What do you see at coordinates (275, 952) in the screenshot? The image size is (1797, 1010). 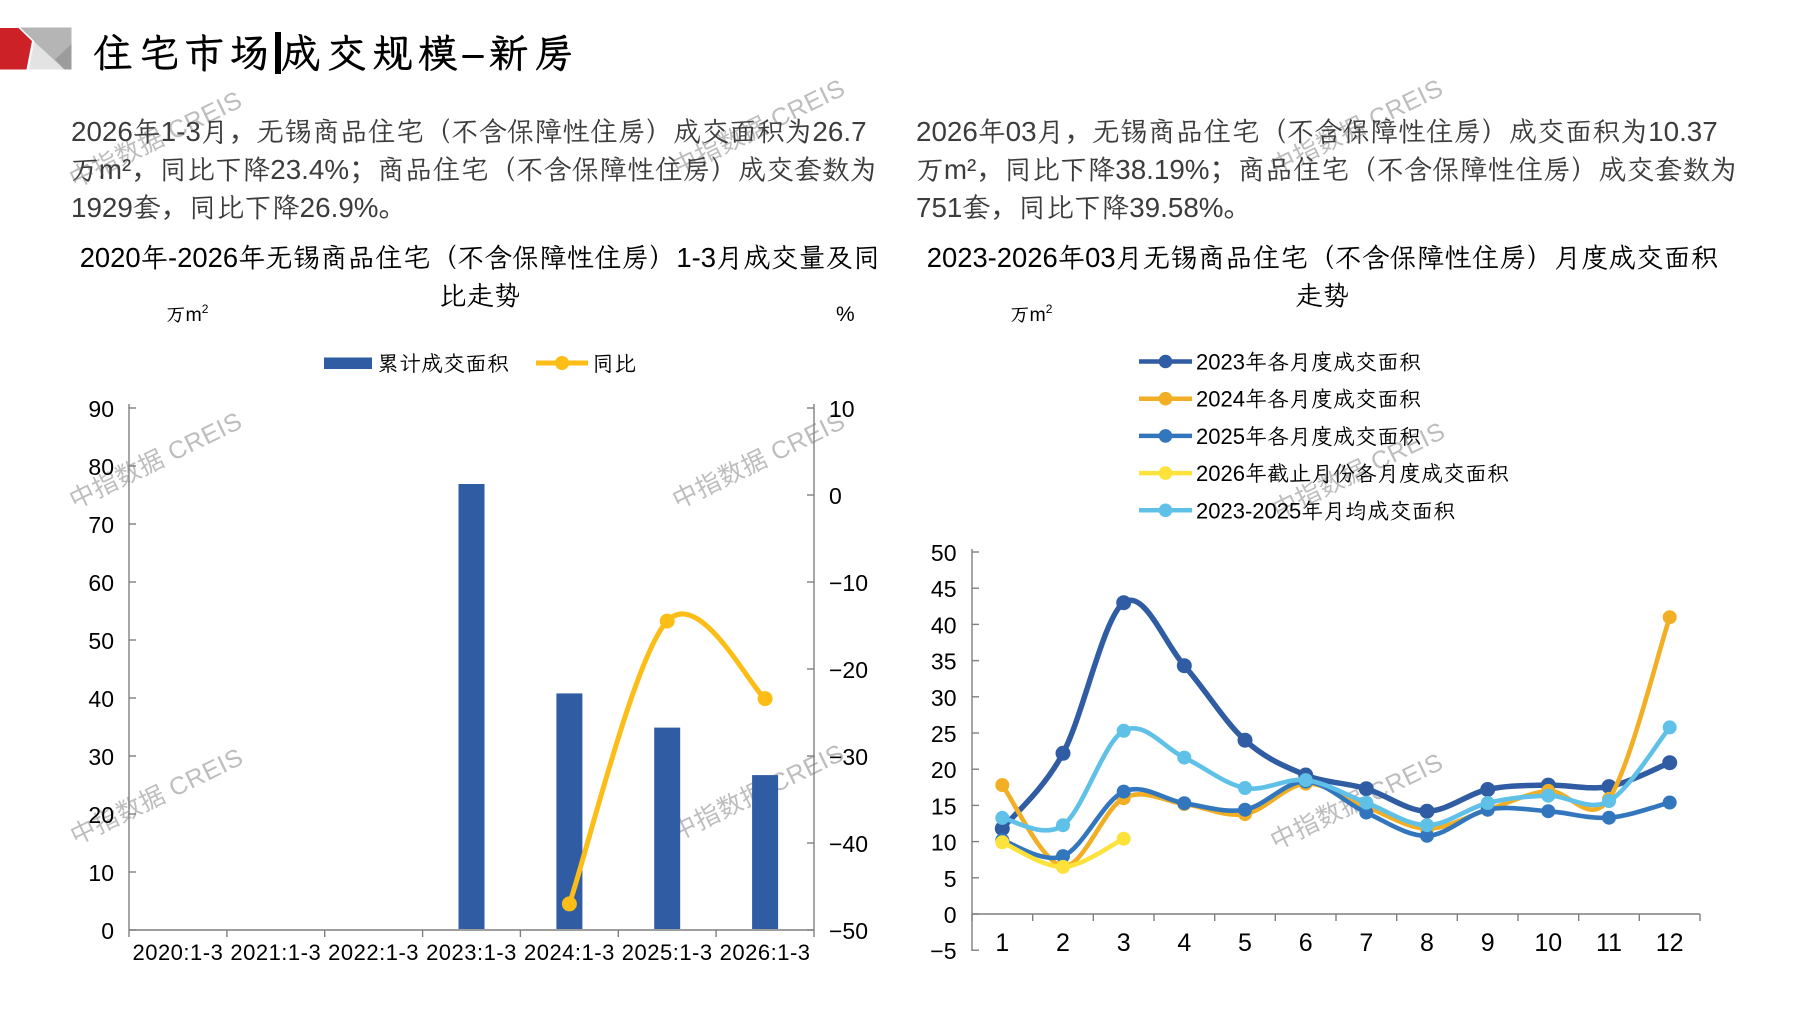 I see `svg-text: 2021:1-3` at bounding box center [275, 952].